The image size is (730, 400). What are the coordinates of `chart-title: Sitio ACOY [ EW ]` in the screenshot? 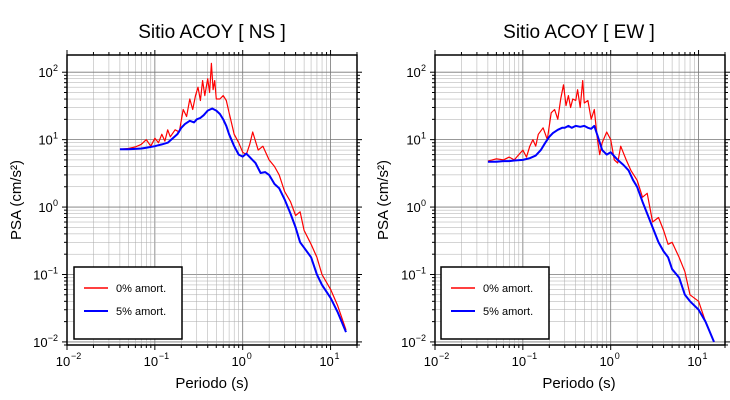 It's located at (579, 32).